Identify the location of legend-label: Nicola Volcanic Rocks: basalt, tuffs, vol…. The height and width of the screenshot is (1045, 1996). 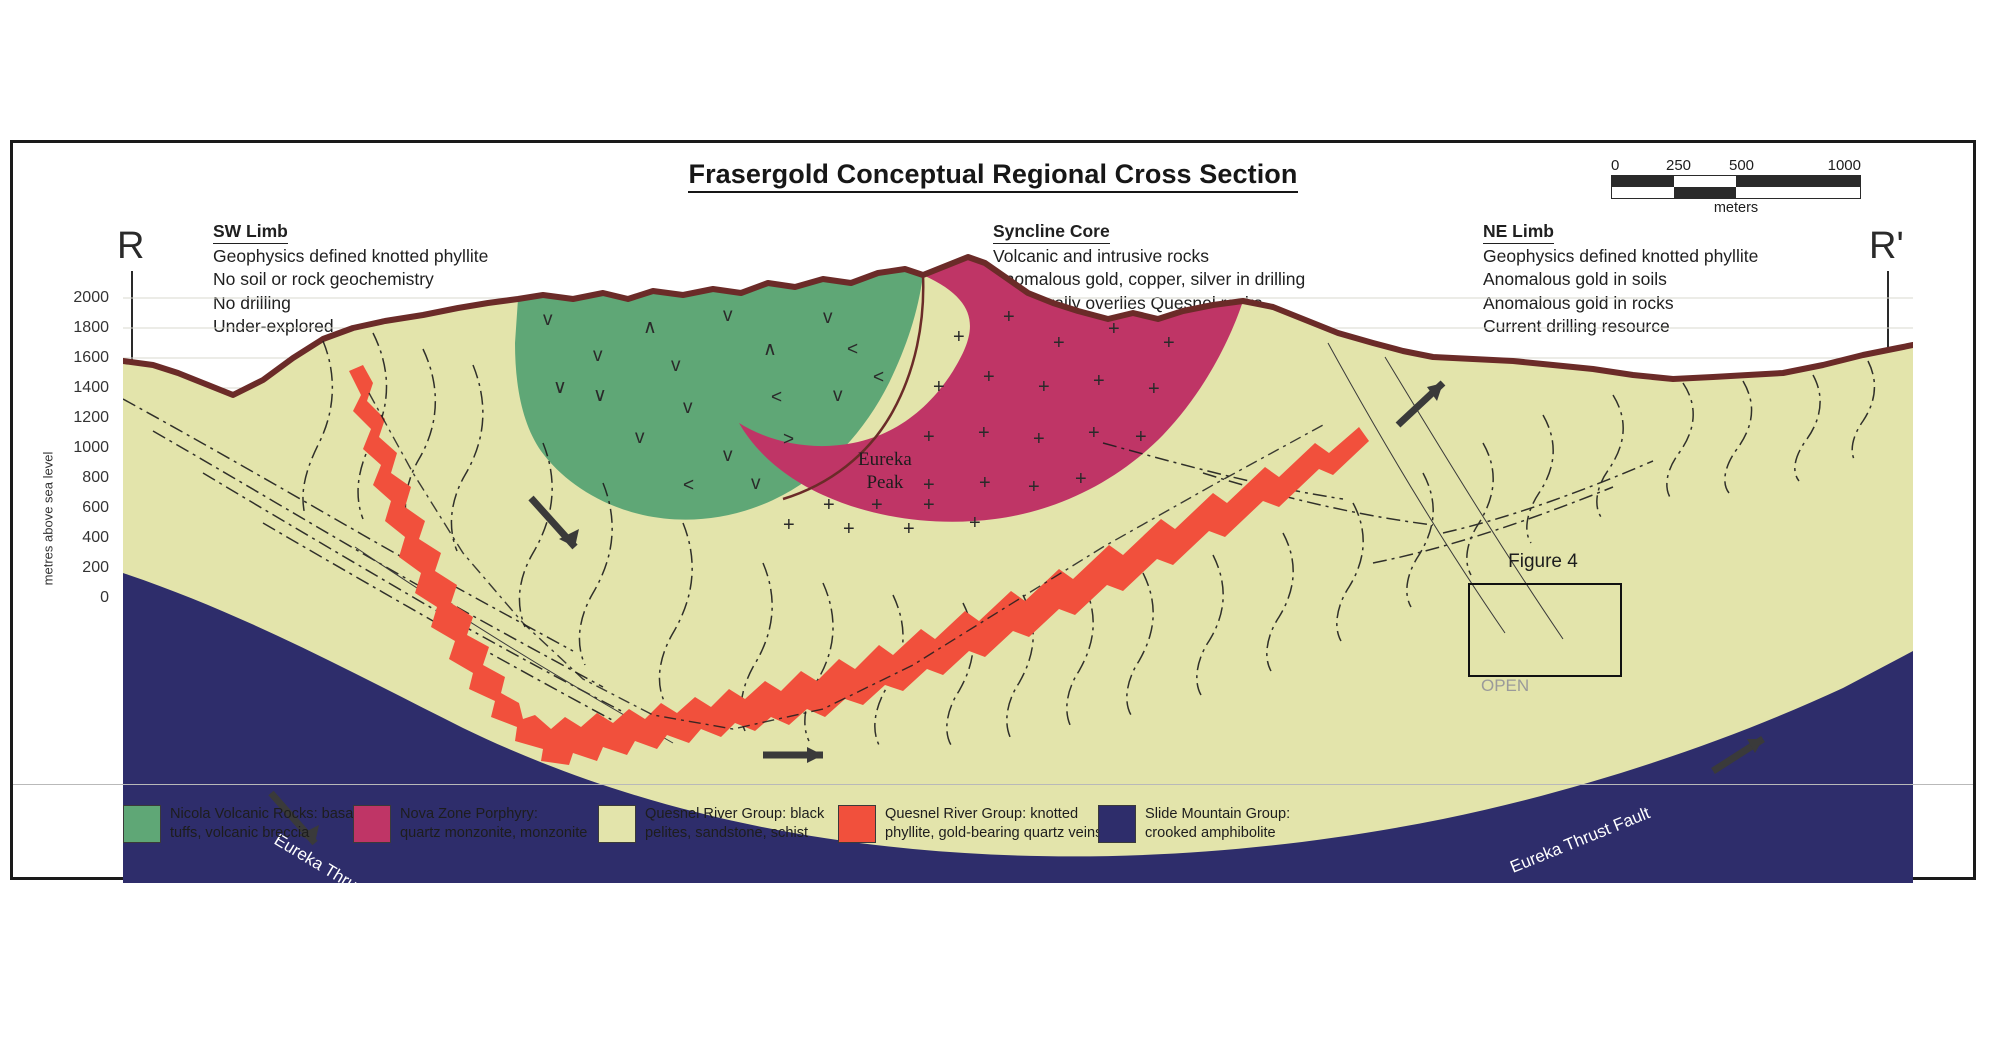
(267, 823).